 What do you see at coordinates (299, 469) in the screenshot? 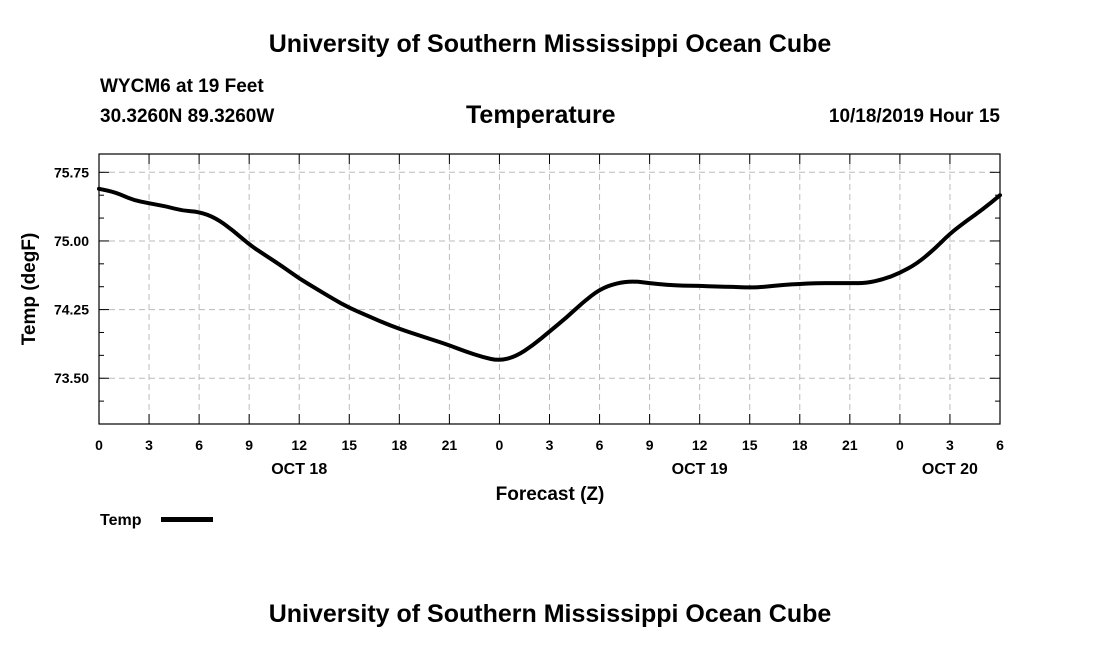
I see `date-label: OCT 18` at bounding box center [299, 469].